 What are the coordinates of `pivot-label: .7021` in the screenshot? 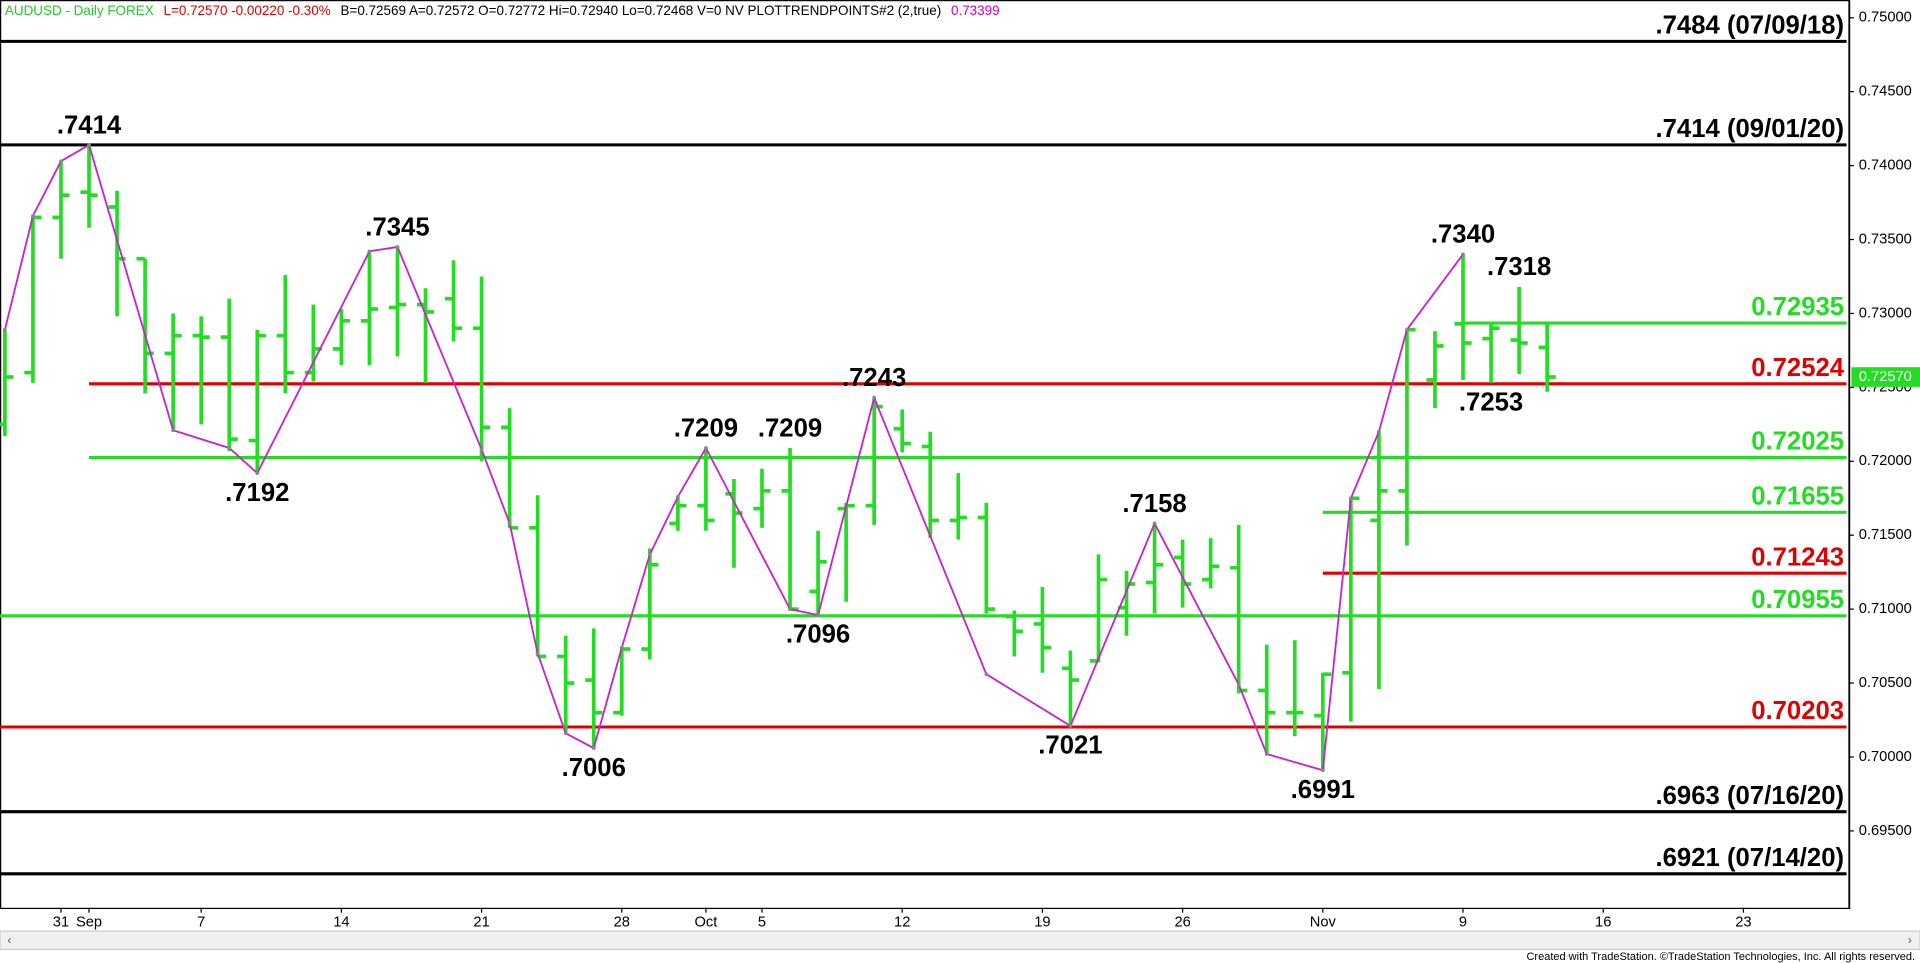 It's located at (1070, 746).